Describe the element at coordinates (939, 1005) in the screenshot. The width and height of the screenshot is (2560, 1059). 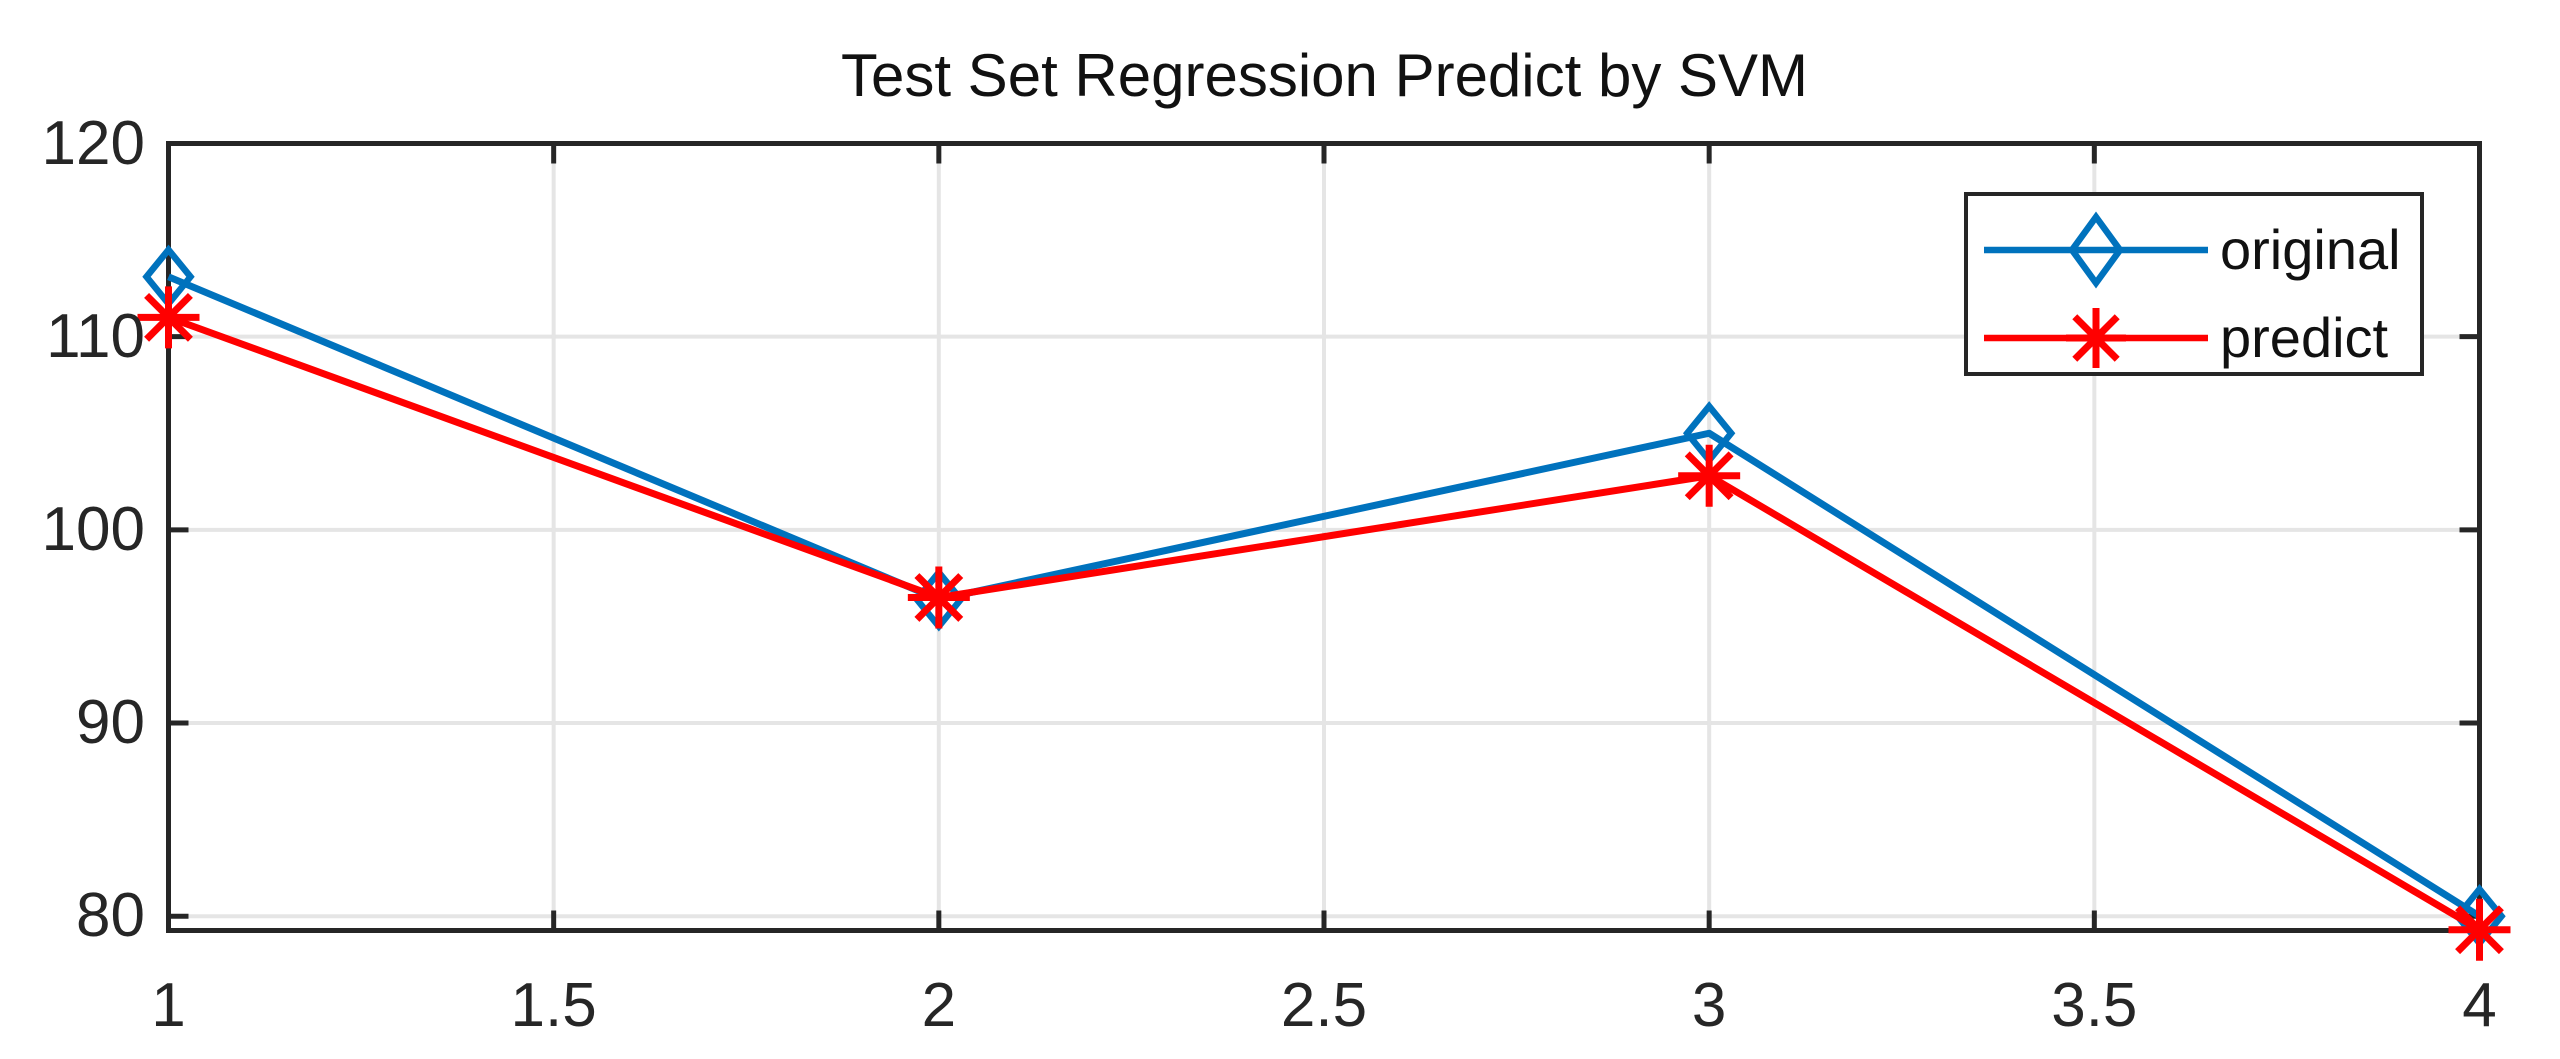
I see `x-tick-label: 2` at that location.